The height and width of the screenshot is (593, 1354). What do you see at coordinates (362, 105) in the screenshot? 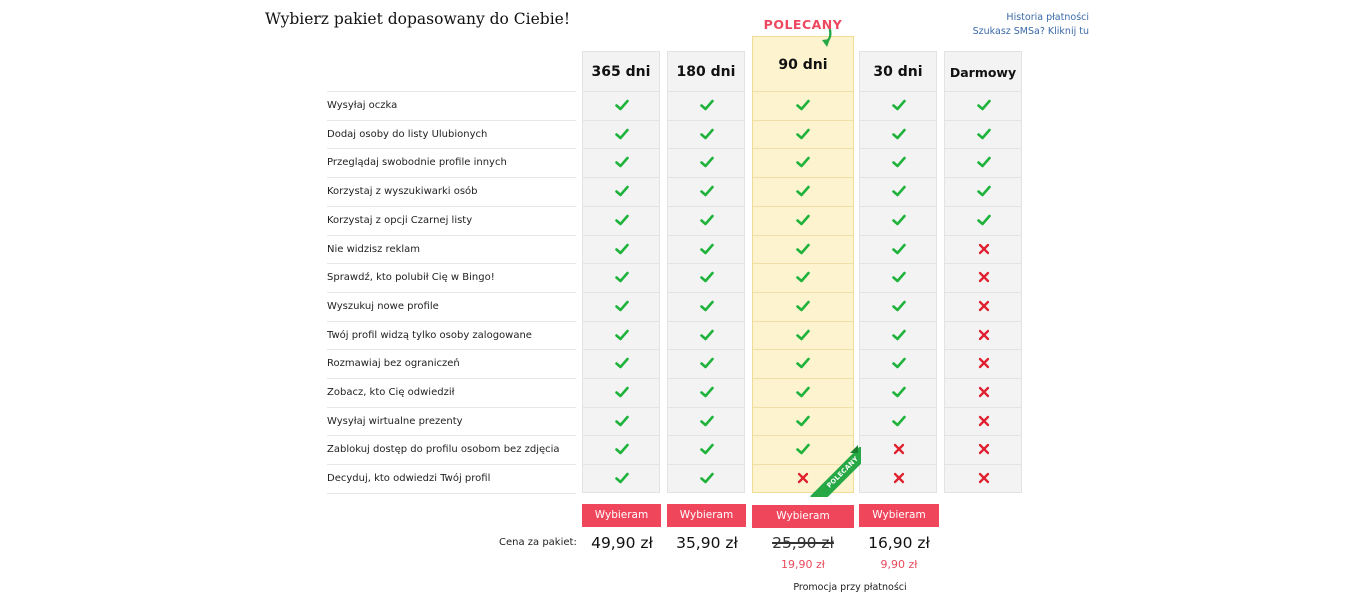
I see `feature-label: Wysyłaj oczka` at bounding box center [362, 105].